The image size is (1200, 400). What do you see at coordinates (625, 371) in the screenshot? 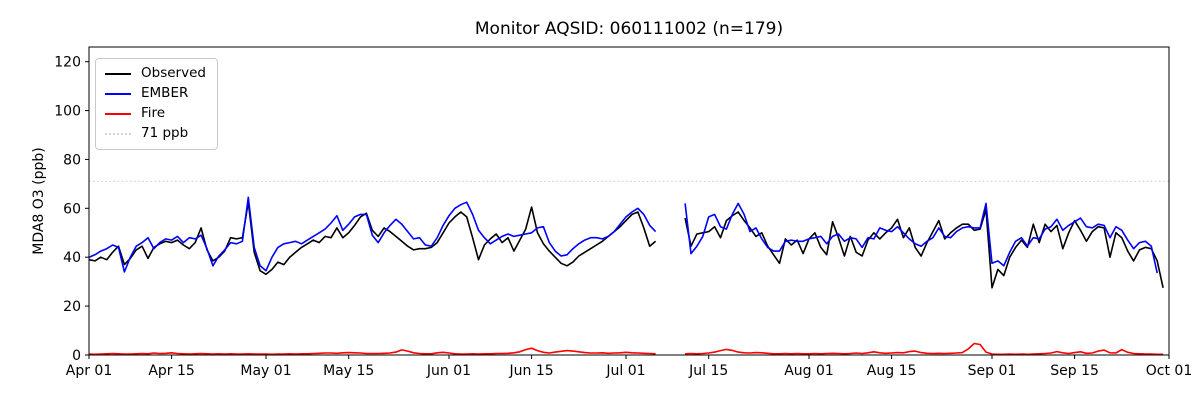
I see `x-tick-label: Jul 01` at bounding box center [625, 371].